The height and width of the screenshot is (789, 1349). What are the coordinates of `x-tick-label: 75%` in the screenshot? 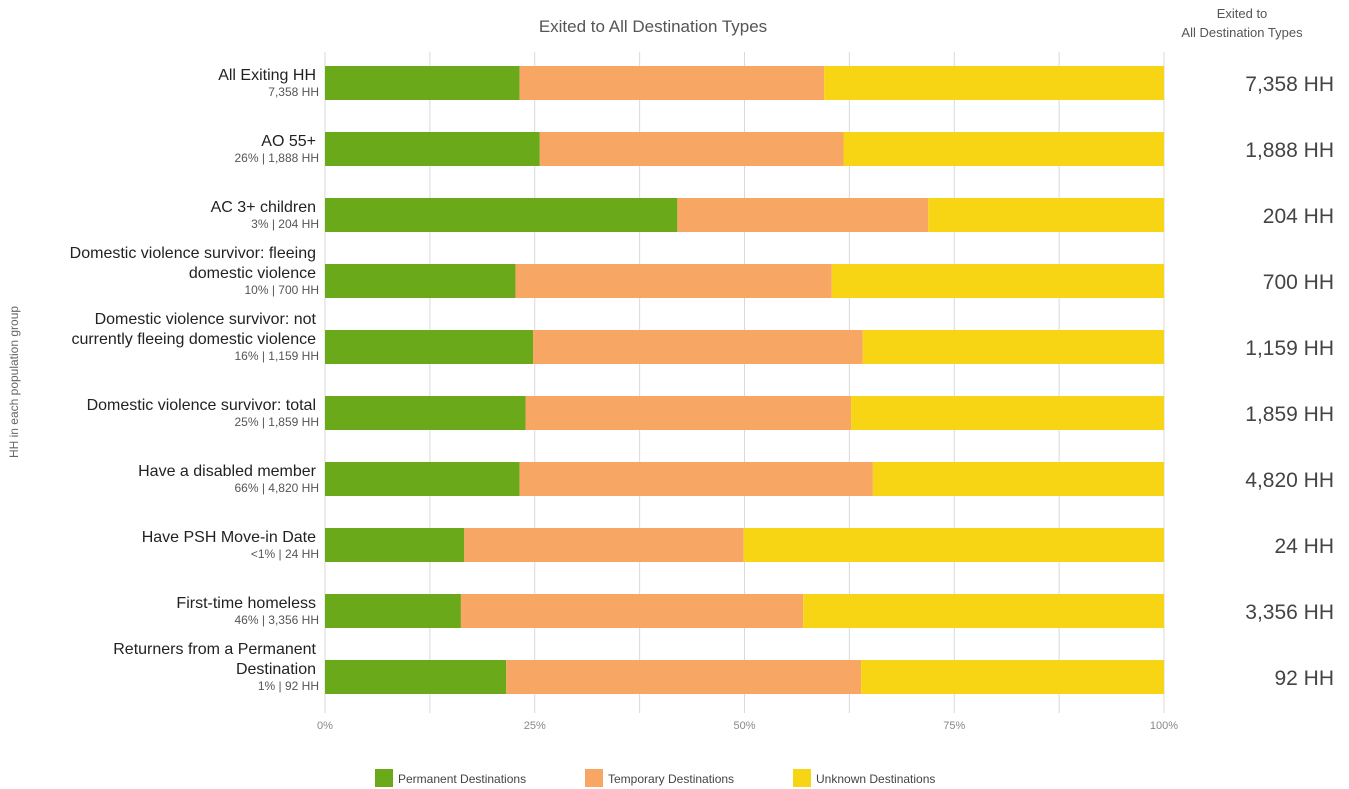 It's located at (954, 726).